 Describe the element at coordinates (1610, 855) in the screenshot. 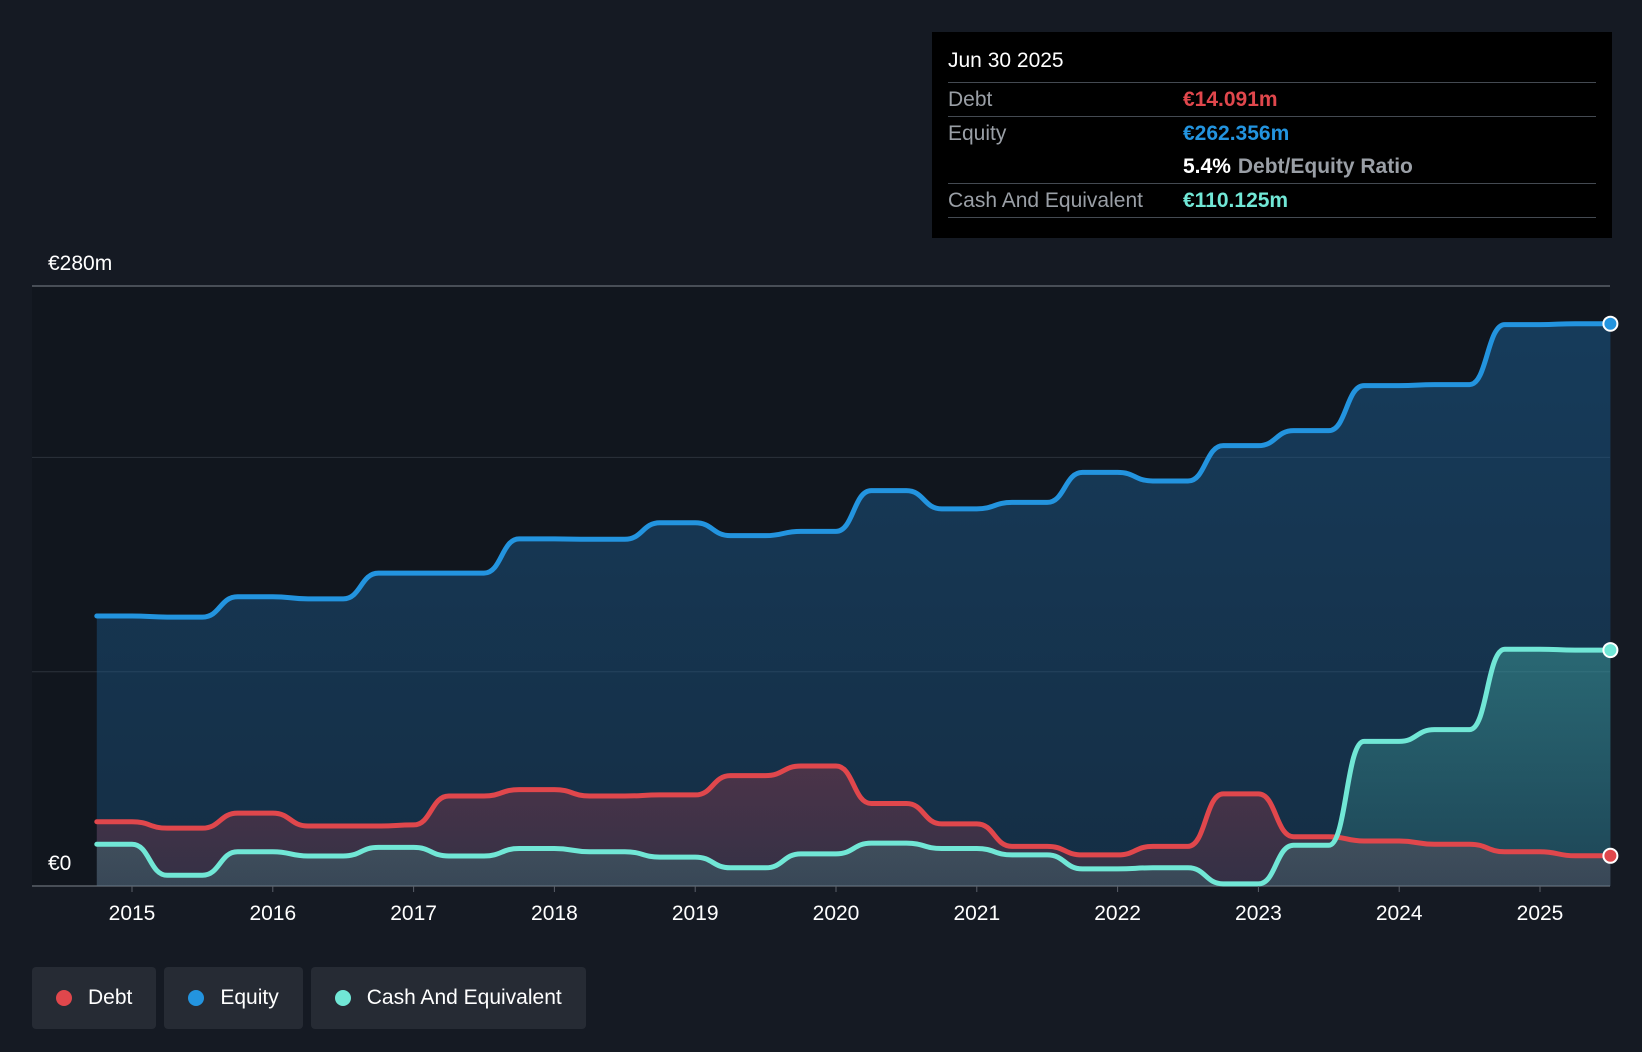

I see `debt-end-point` at that location.